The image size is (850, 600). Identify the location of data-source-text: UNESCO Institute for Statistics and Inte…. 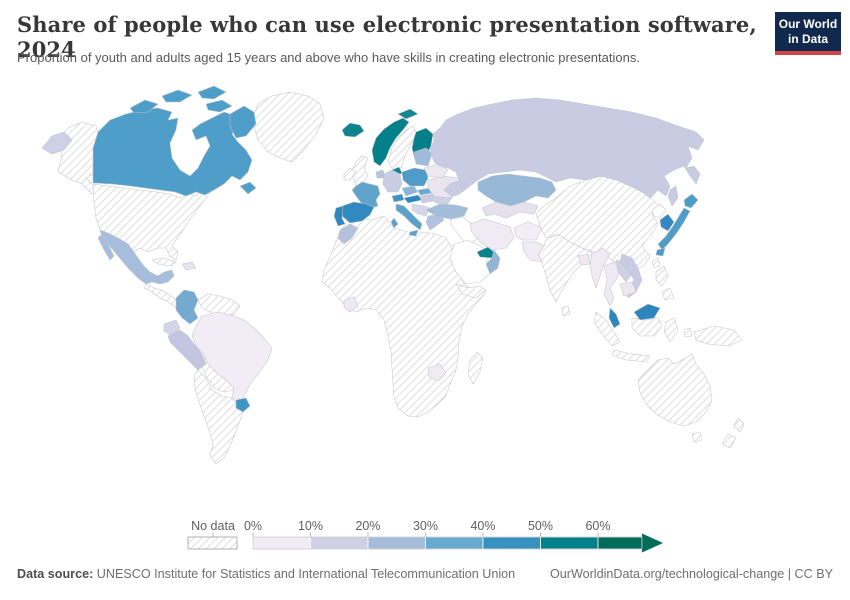
(306, 574).